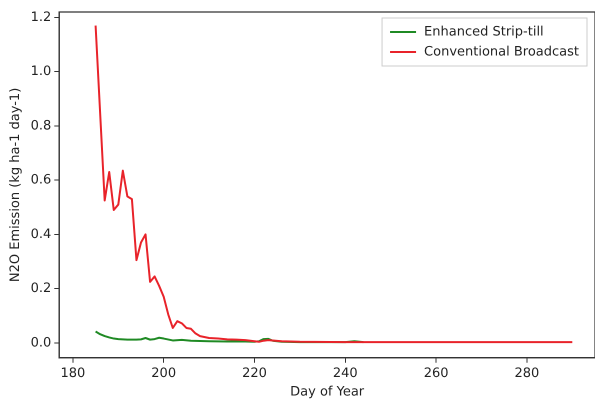 This screenshot has height=400, width=595. I want to click on x-tick-label: 240, so click(345, 373).